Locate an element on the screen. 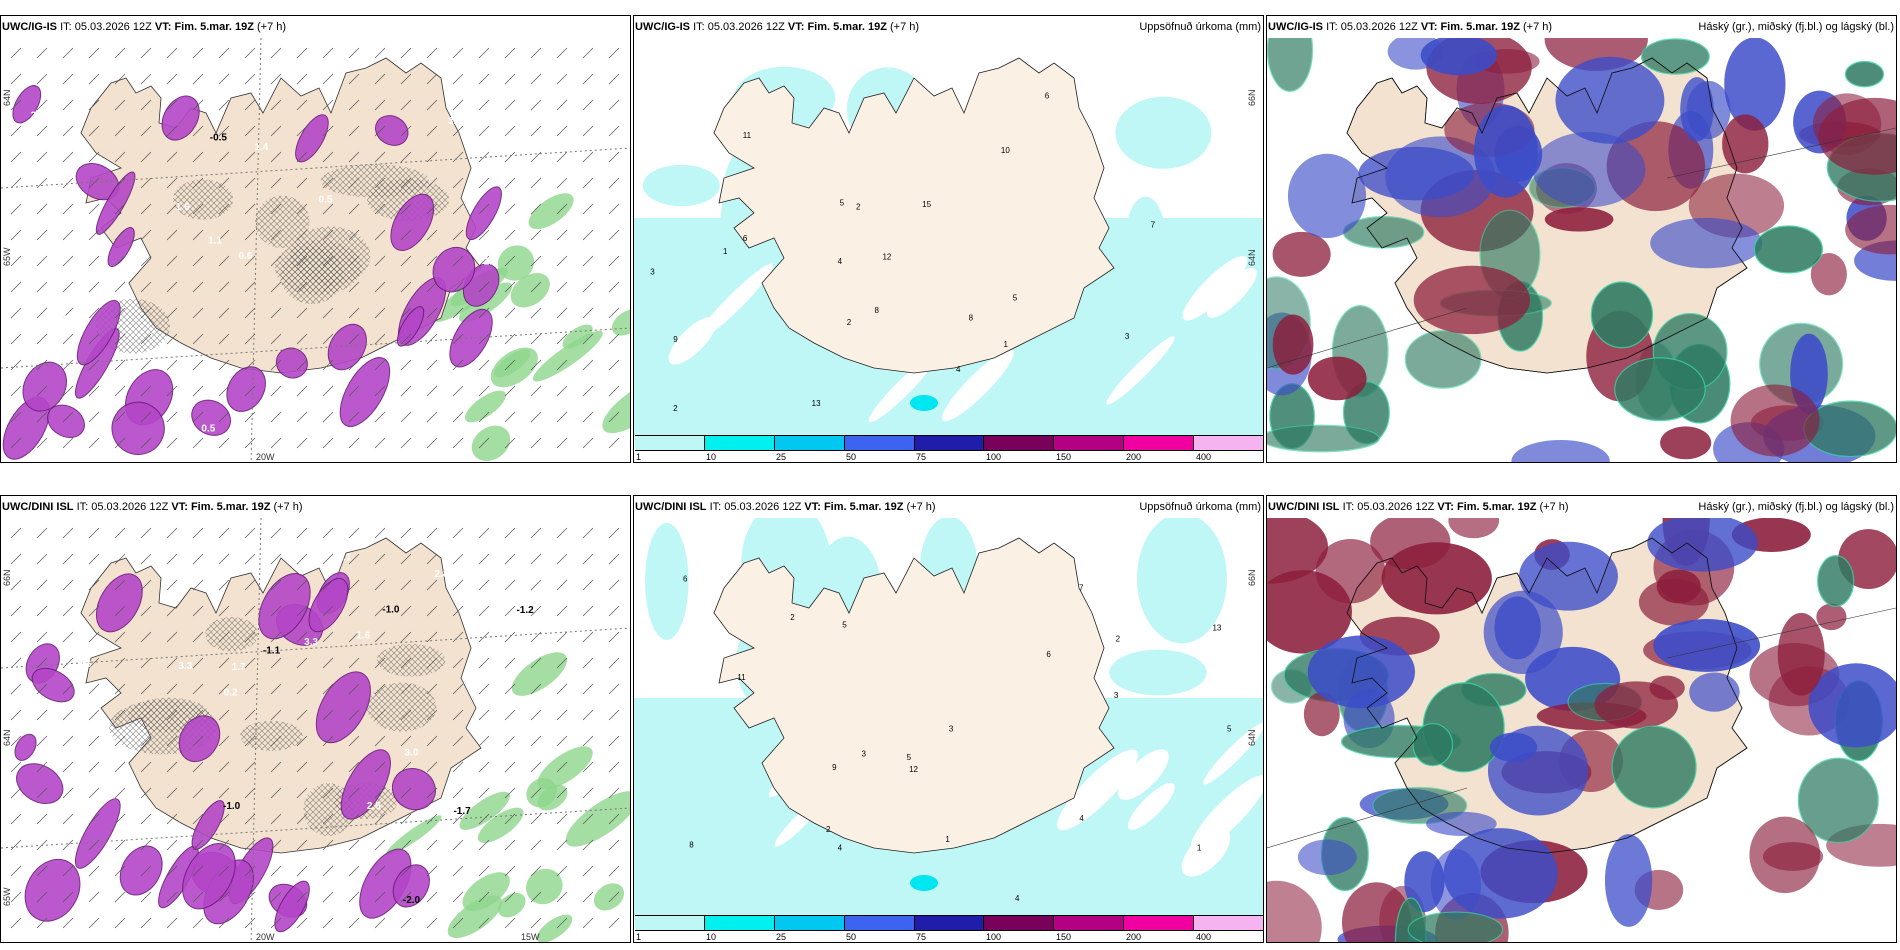 This screenshot has height=950, width=1900. temp-value: 0.5 is located at coordinates (326, 199).